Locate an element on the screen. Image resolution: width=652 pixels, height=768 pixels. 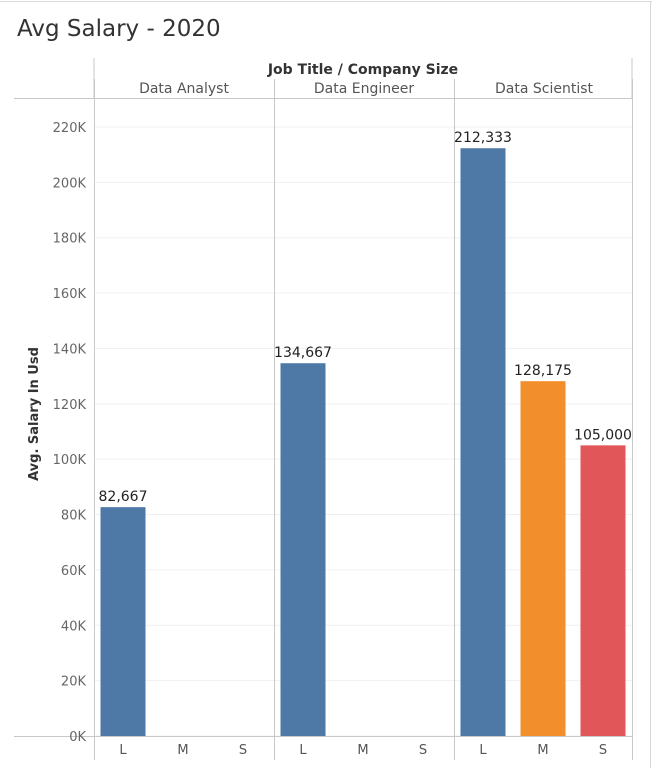
y-tick-label: 100K is located at coordinates (70, 460).